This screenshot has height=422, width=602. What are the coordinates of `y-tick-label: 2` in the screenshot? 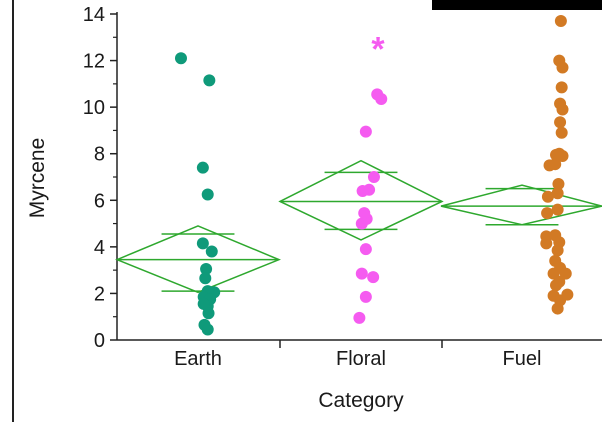 It's located at (99, 294).